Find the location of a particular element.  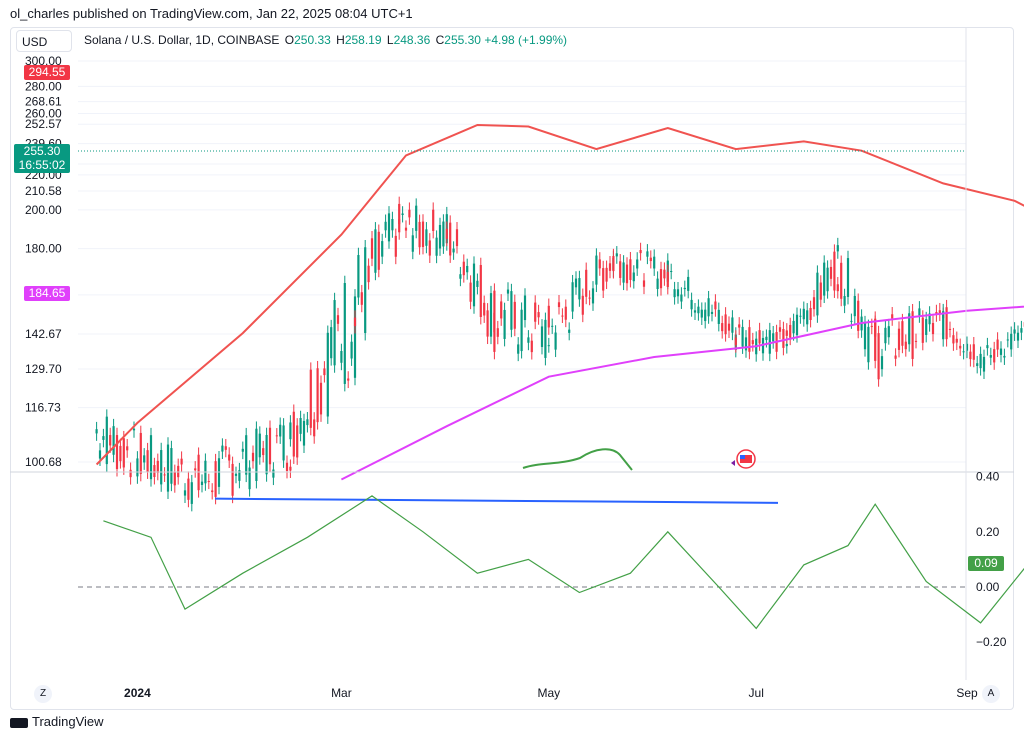

auto-scale-button: A is located at coordinates (991, 694).